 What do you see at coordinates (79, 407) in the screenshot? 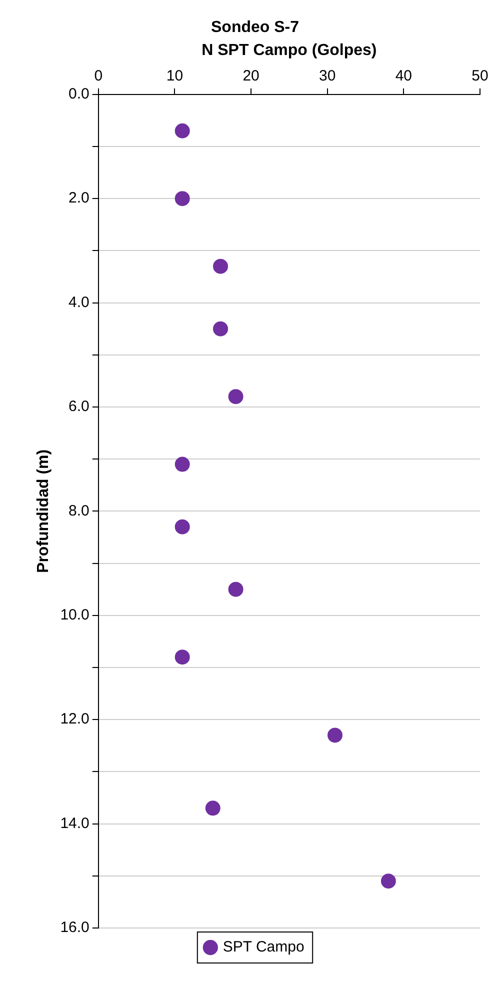
I see `y-tick-label: 6.0` at bounding box center [79, 407].